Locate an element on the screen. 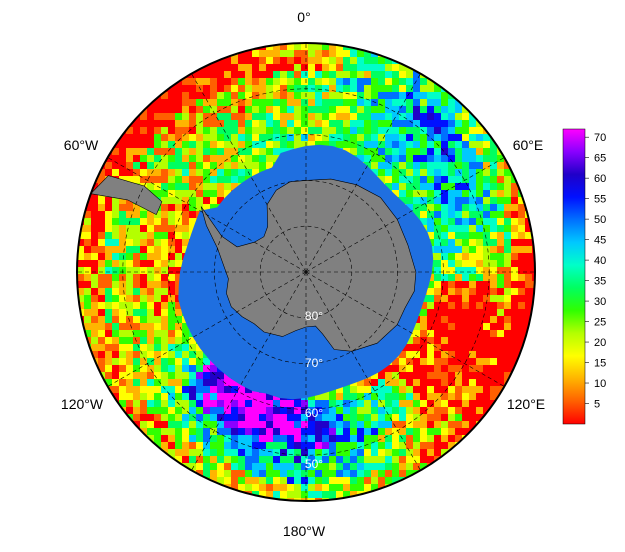  meridian-line is located at coordinates (405, 215).